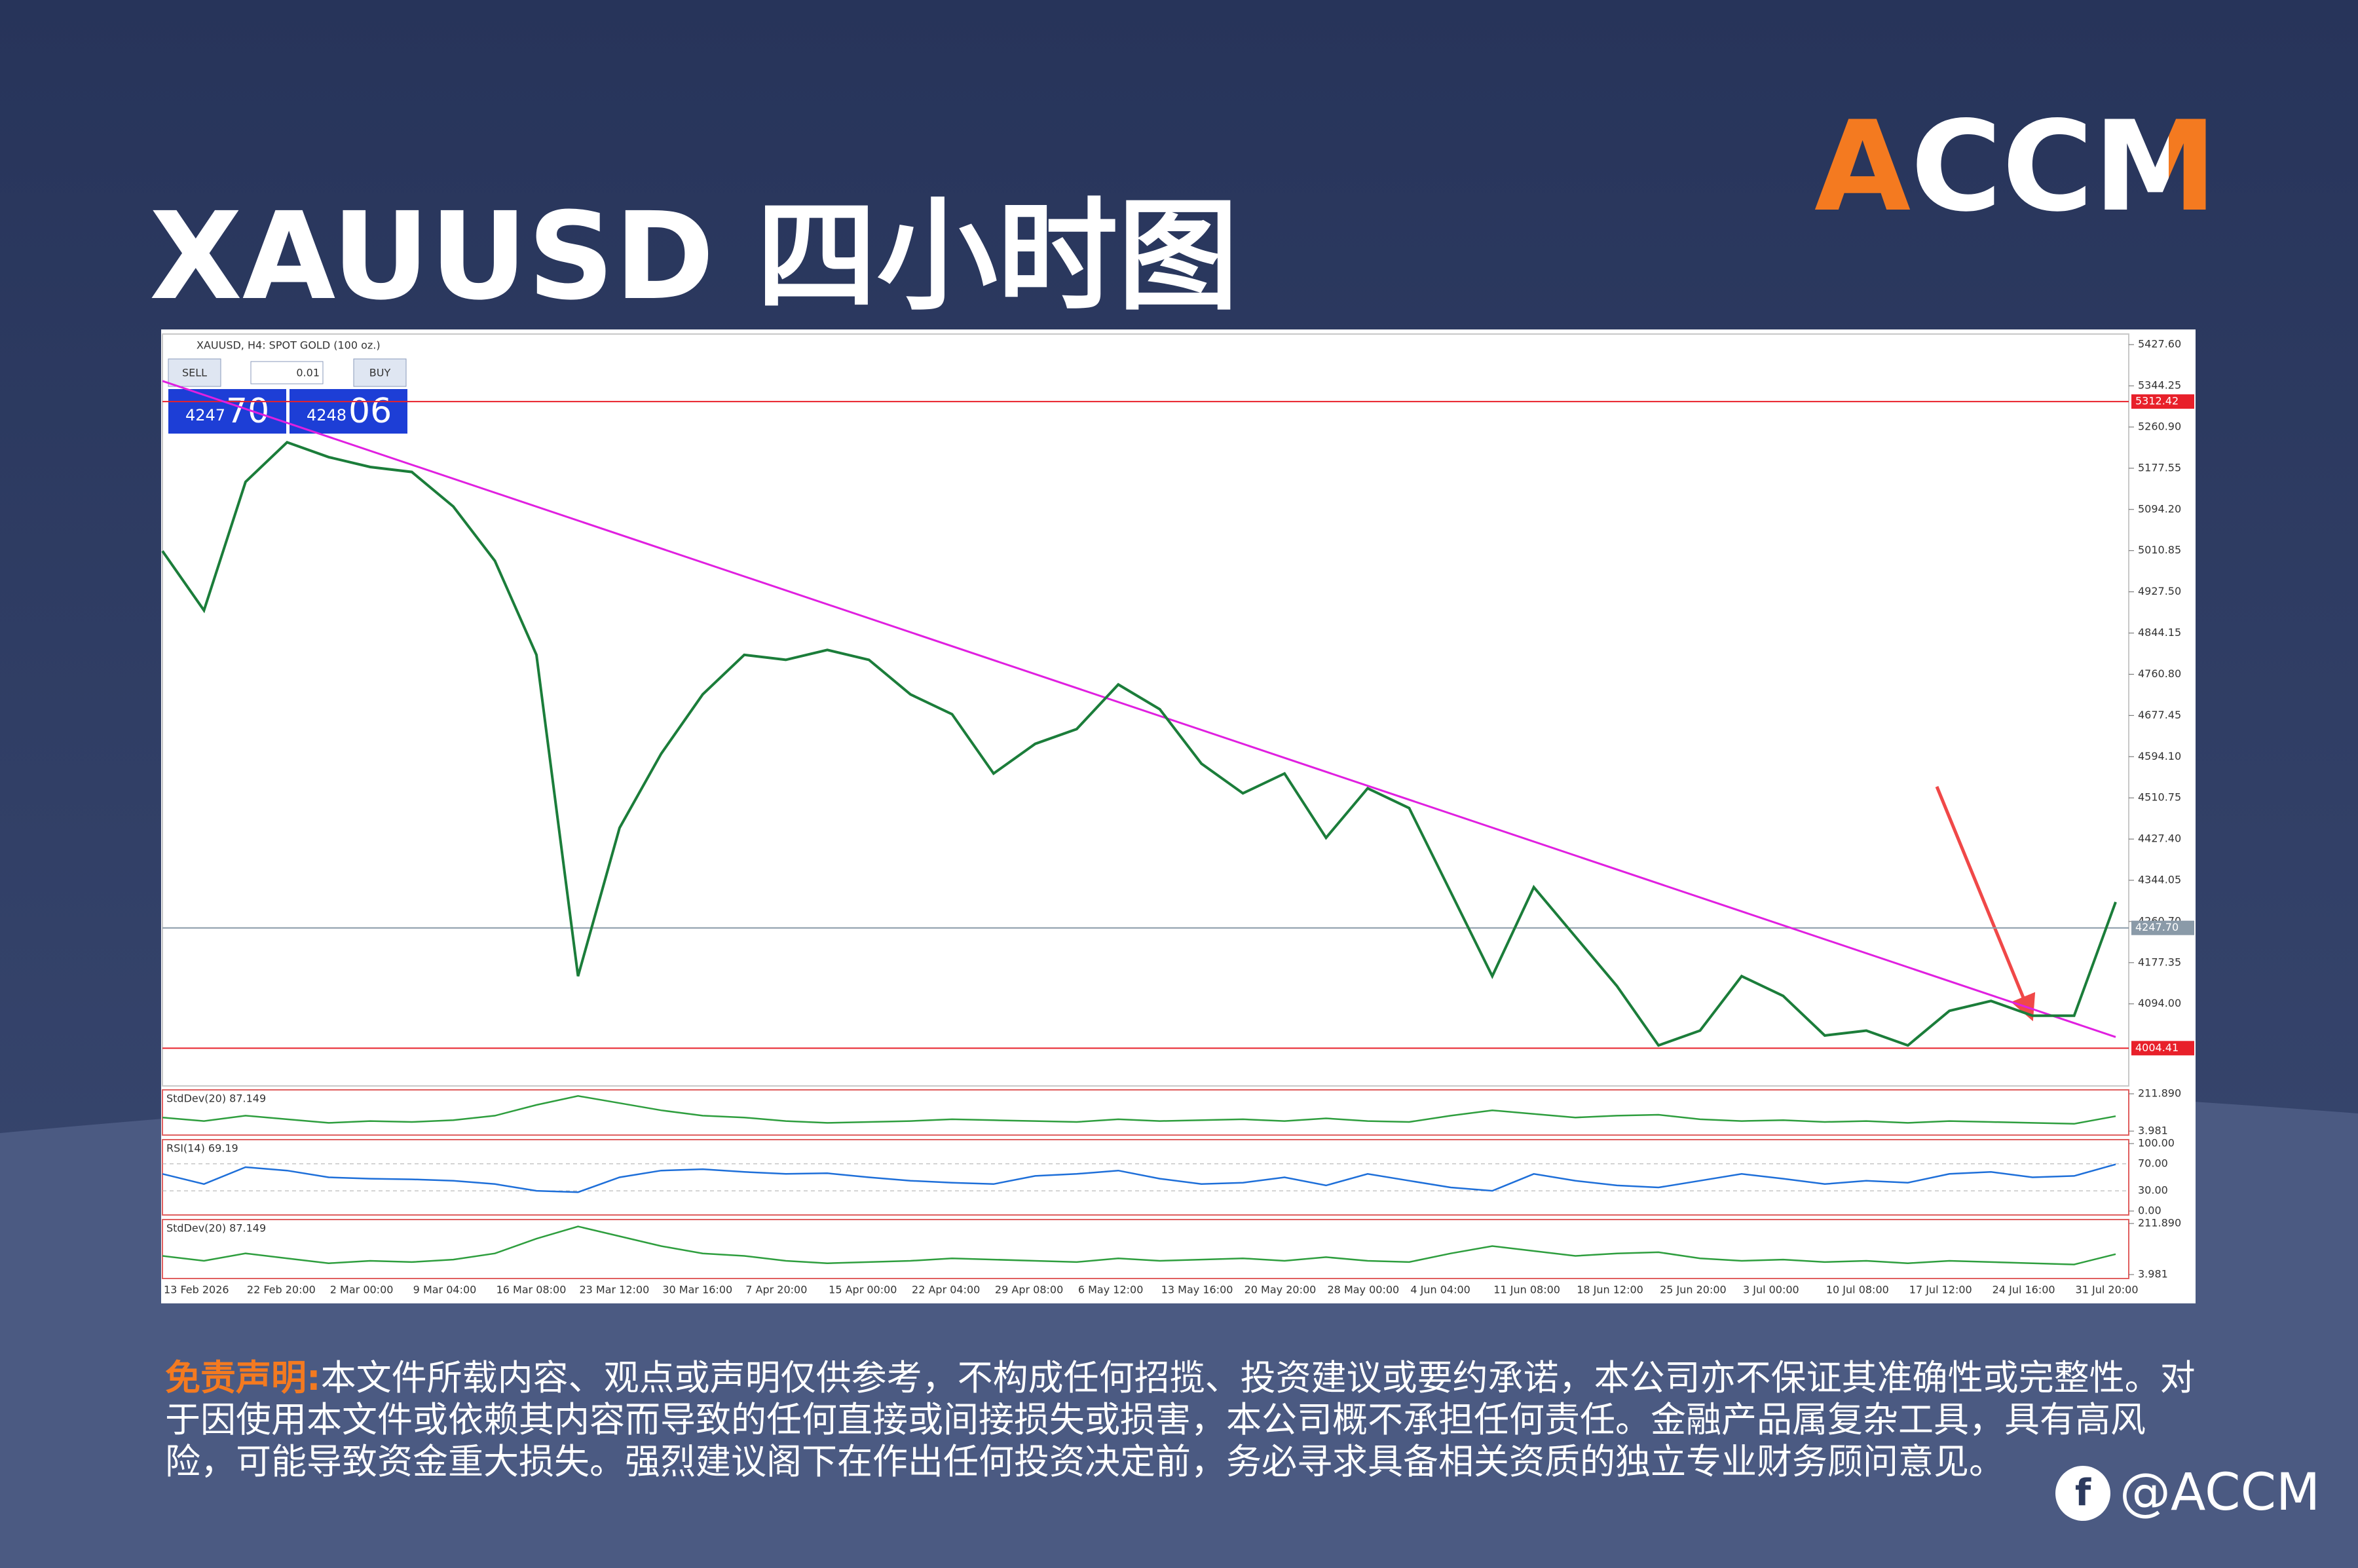  What do you see at coordinates (1940, 1290) in the screenshot?
I see `x-tick-label: 17 Jul 12:00` at bounding box center [1940, 1290].